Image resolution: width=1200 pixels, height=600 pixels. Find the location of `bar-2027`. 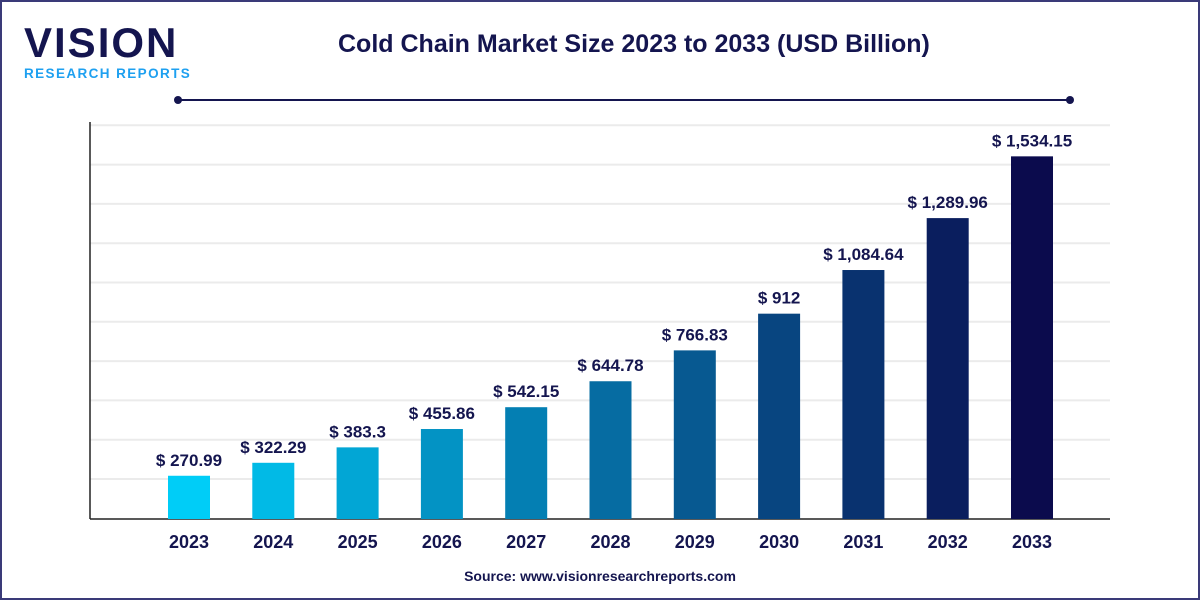

bar-2027 is located at coordinates (526, 463).